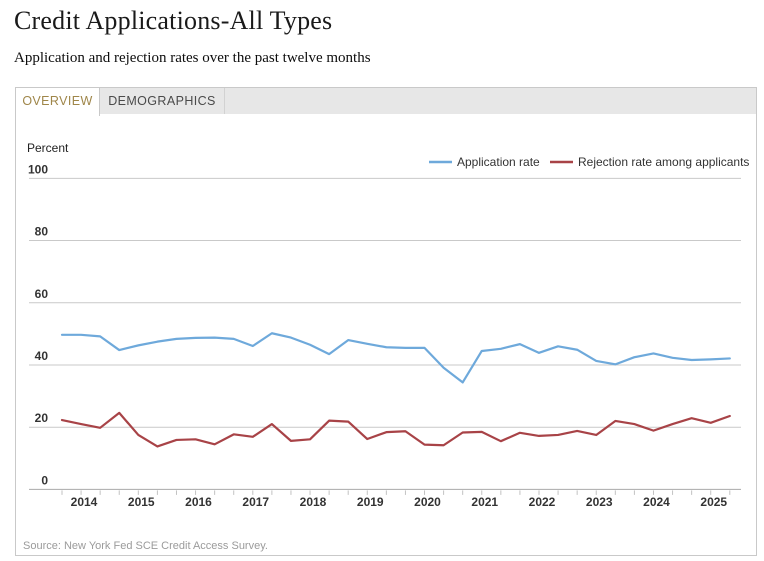 This screenshot has height=561, width=764. What do you see at coordinates (386, 101) in the screenshot?
I see `tab-bar: OVERVIEW DEMOGRAPHICS` at bounding box center [386, 101].